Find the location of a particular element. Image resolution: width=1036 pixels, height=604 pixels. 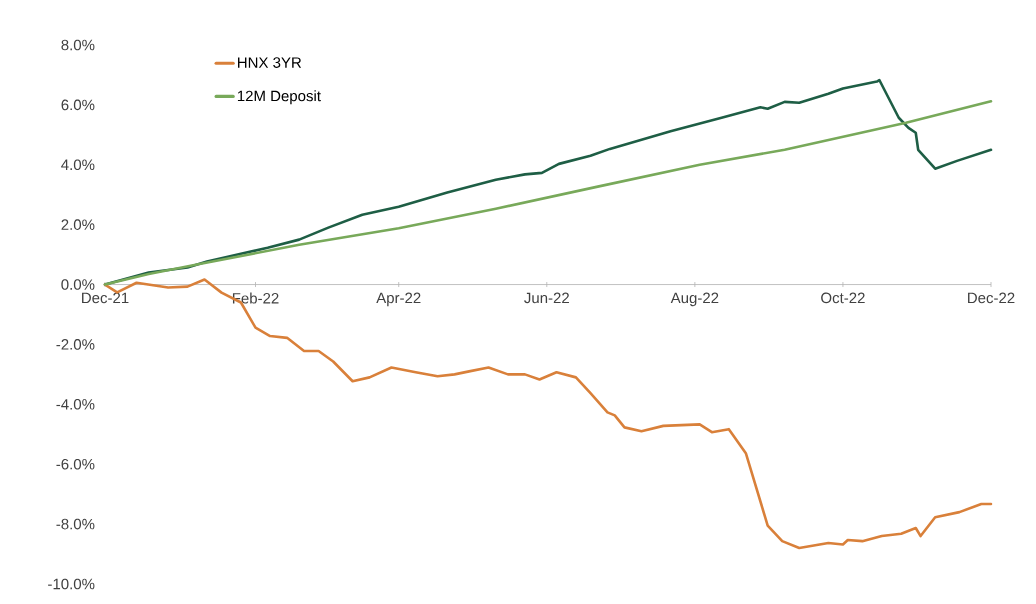

y-tick-label: 0.0% is located at coordinates (78, 284).